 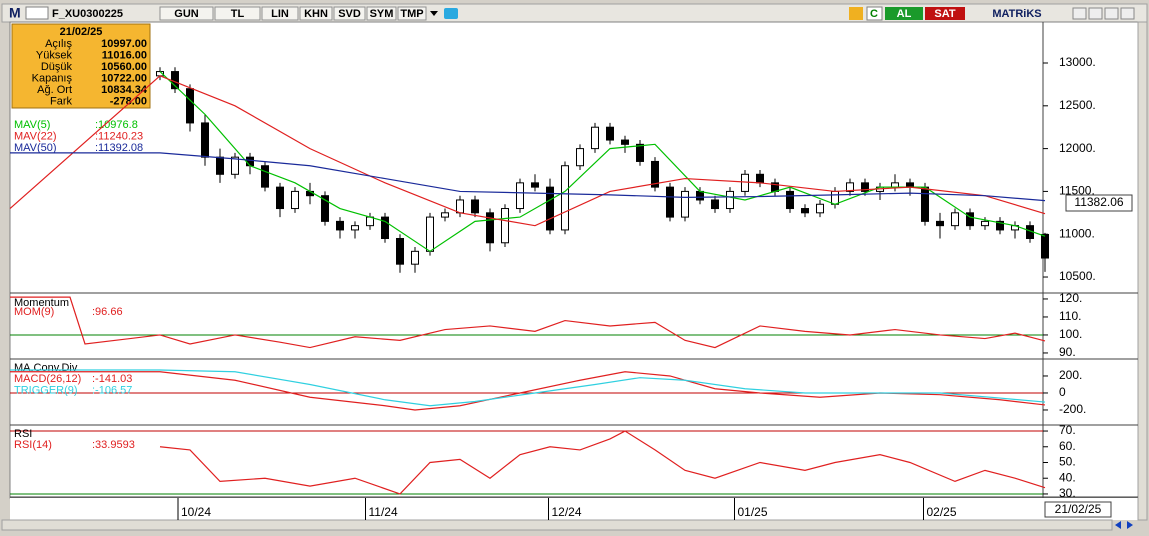 I want to click on x-axis-bg, so click(x=574, y=509).